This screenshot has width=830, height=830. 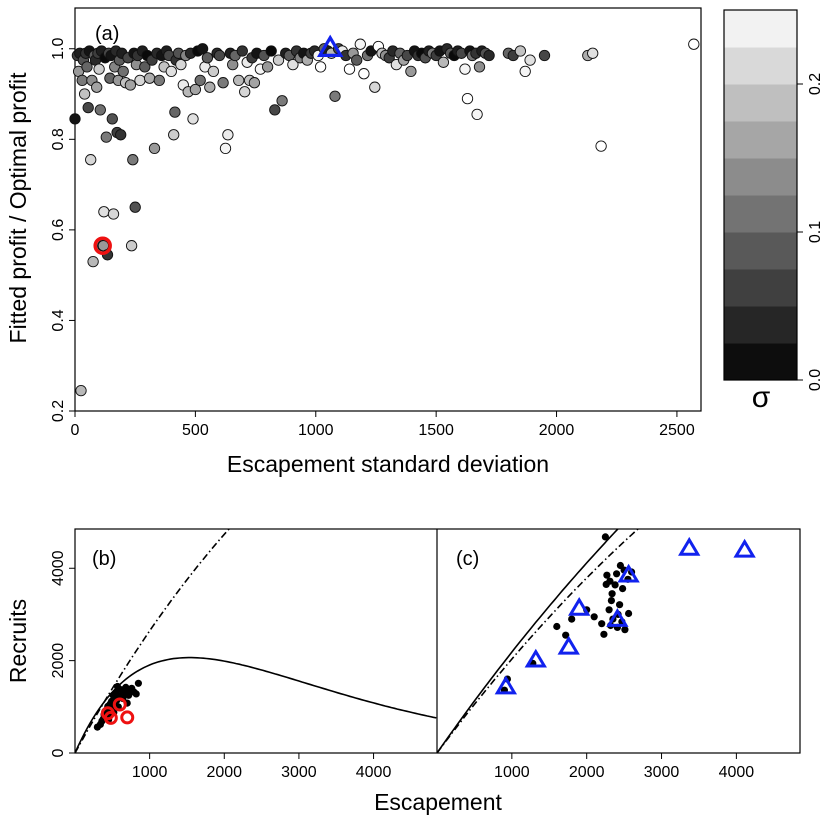 What do you see at coordinates (18, 208) in the screenshot?
I see `panel-a-y-axis-title: Fitted profit / Optimal profit` at bounding box center [18, 208].